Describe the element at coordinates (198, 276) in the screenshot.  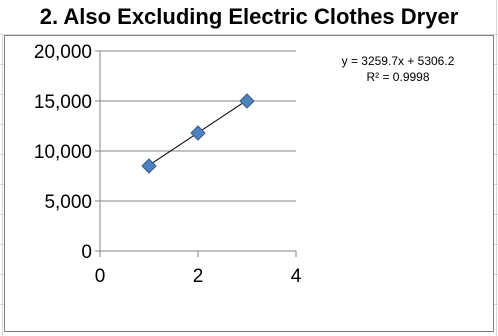
I see `x-tick-label: 2` at that location.